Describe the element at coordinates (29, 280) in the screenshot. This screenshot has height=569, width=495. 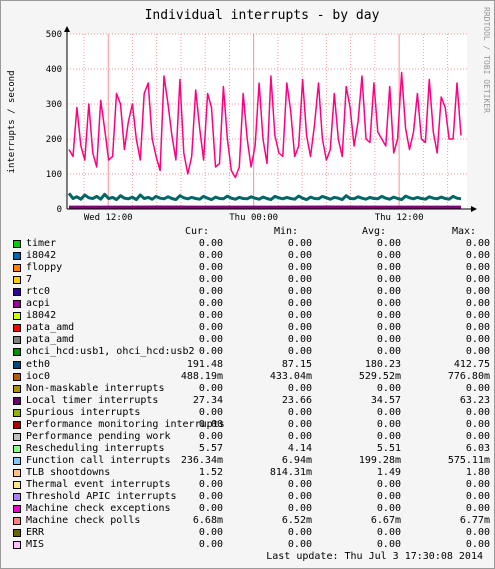
I see `legend-name: 7` at that location.